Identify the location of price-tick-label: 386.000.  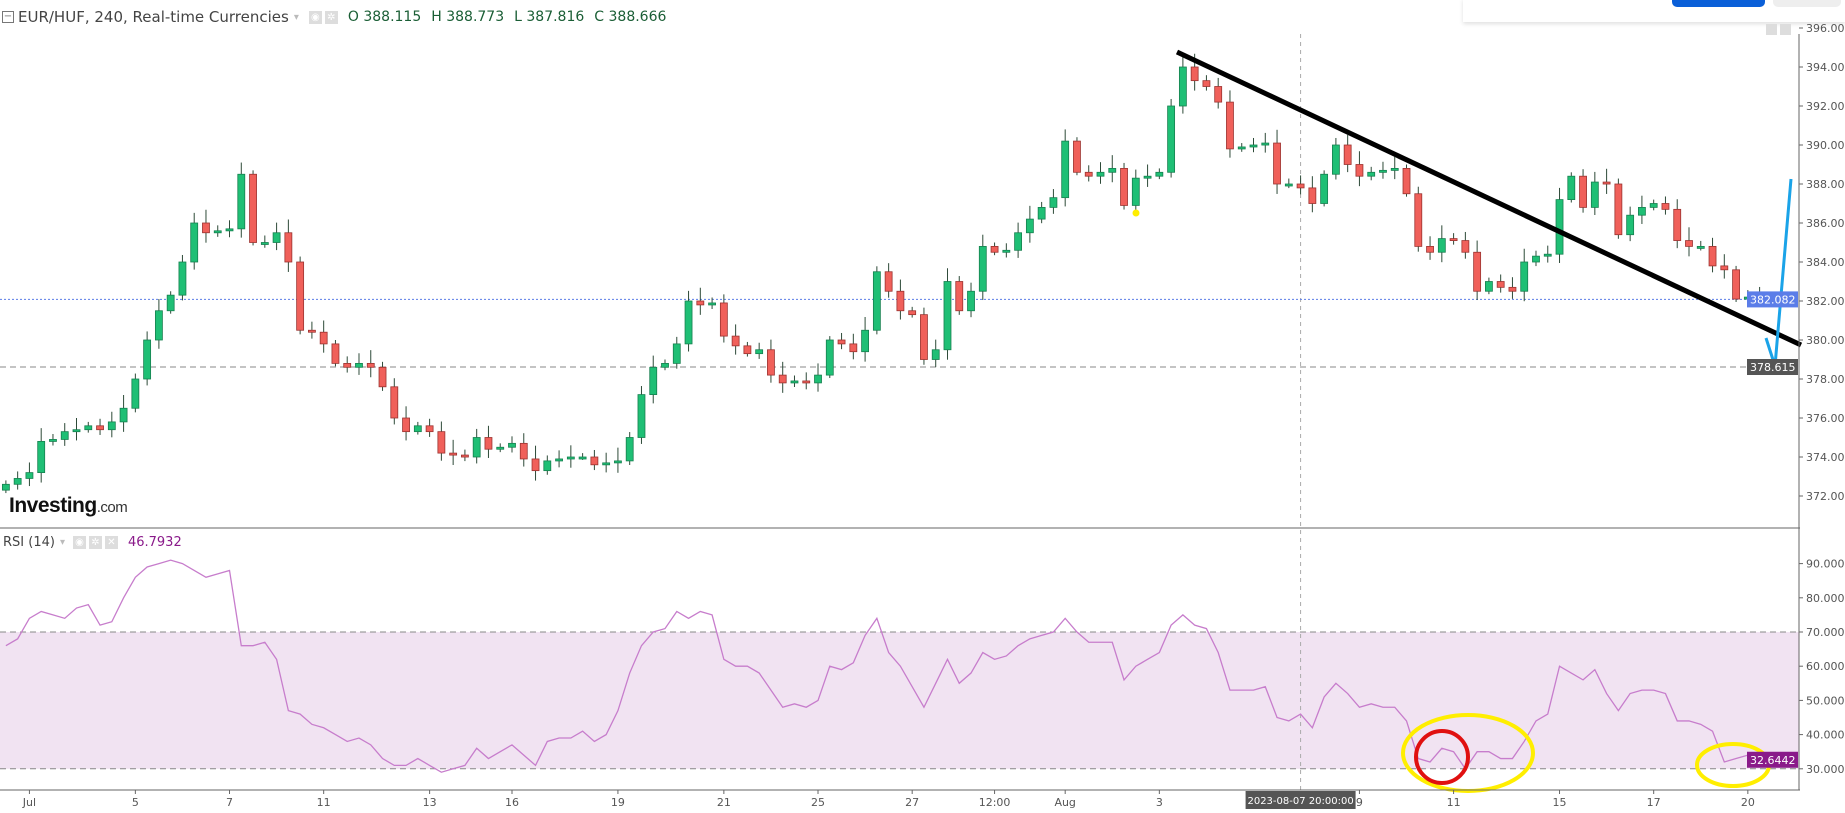
(1825, 223).